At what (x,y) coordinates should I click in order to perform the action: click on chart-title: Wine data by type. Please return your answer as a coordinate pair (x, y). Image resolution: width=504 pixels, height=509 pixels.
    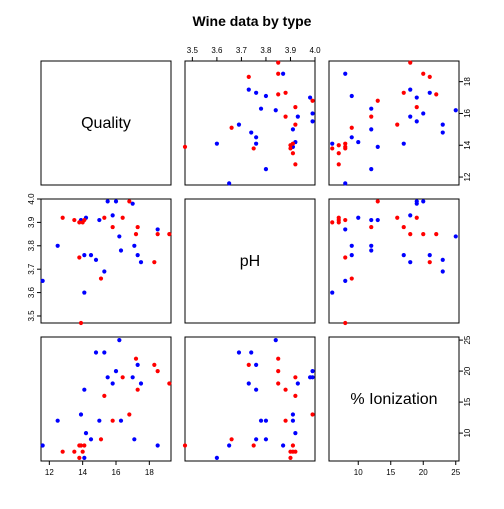
    Looking at the image, I should click on (252, 21).